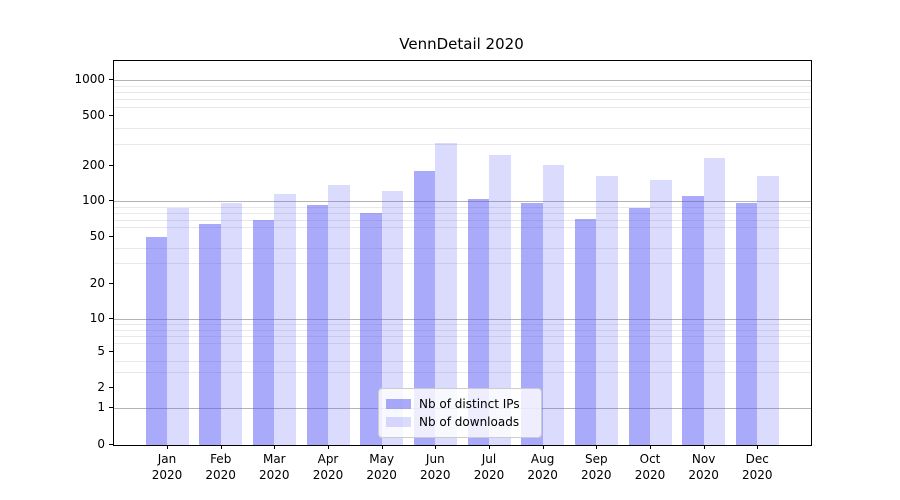 This screenshot has height=500, width=900. Describe the element at coordinates (398, 422) in the screenshot. I see `legend-swatch-downloads` at that location.